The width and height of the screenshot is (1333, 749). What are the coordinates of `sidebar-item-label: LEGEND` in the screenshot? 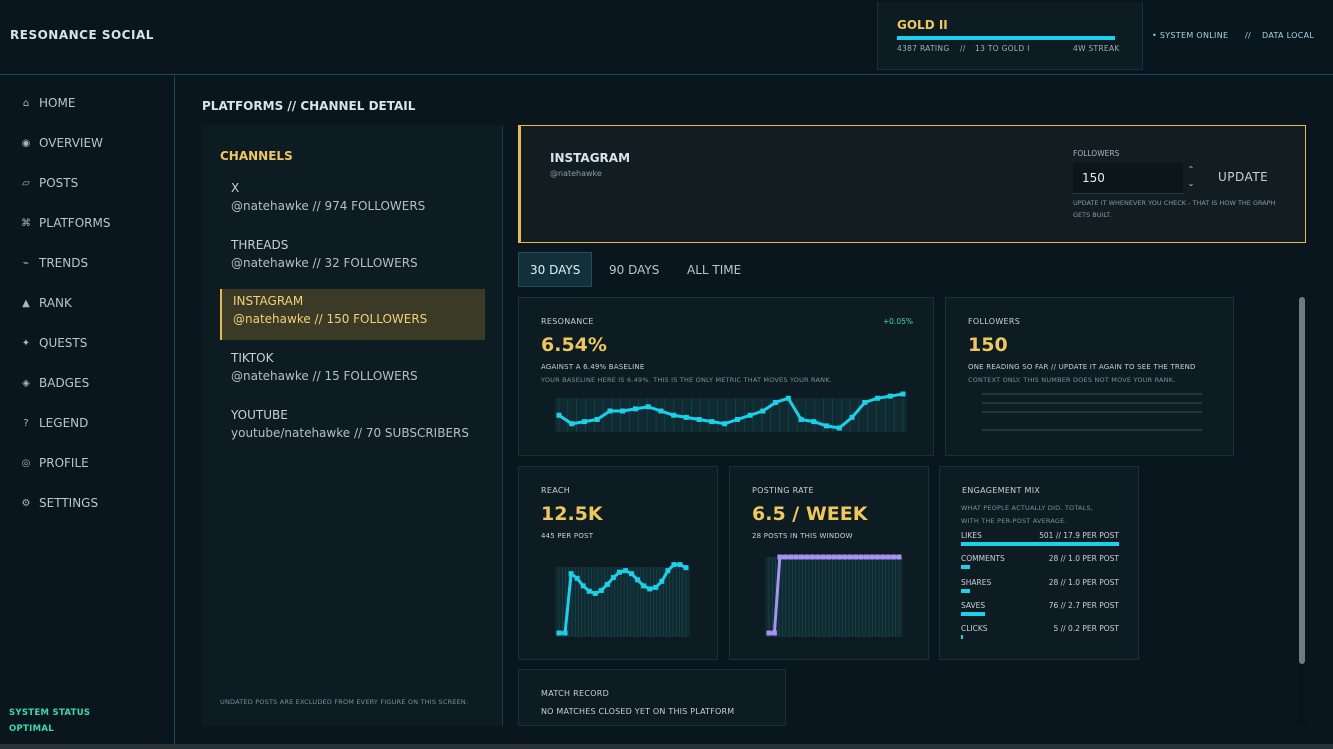 It's located at (64, 423).